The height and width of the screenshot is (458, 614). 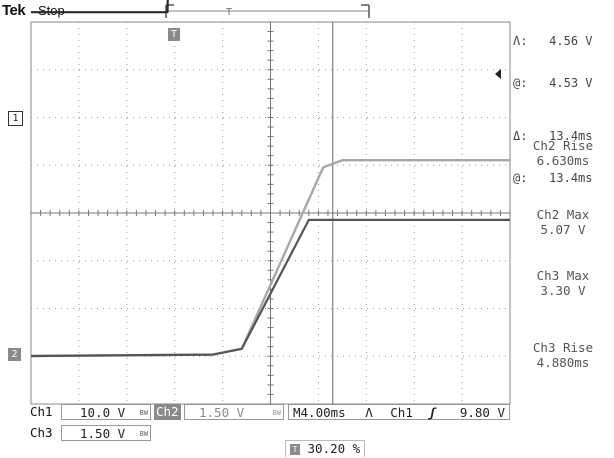 What do you see at coordinates (401, 412) in the screenshot?
I see `trigger-source: Ch1` at bounding box center [401, 412].